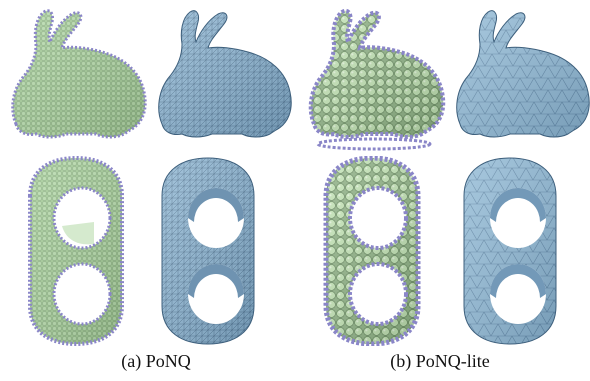  What do you see at coordinates (223, 74) in the screenshot?
I see `ponq-bunny-mesh` at bounding box center [223, 74].